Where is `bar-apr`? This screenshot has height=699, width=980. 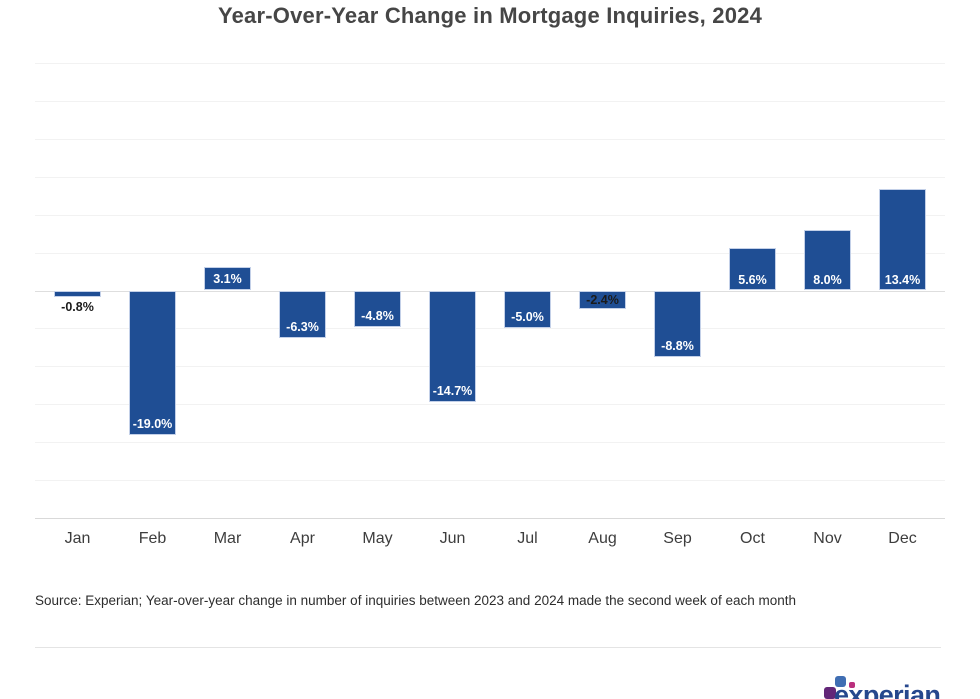 bar-apr is located at coordinates (302, 314).